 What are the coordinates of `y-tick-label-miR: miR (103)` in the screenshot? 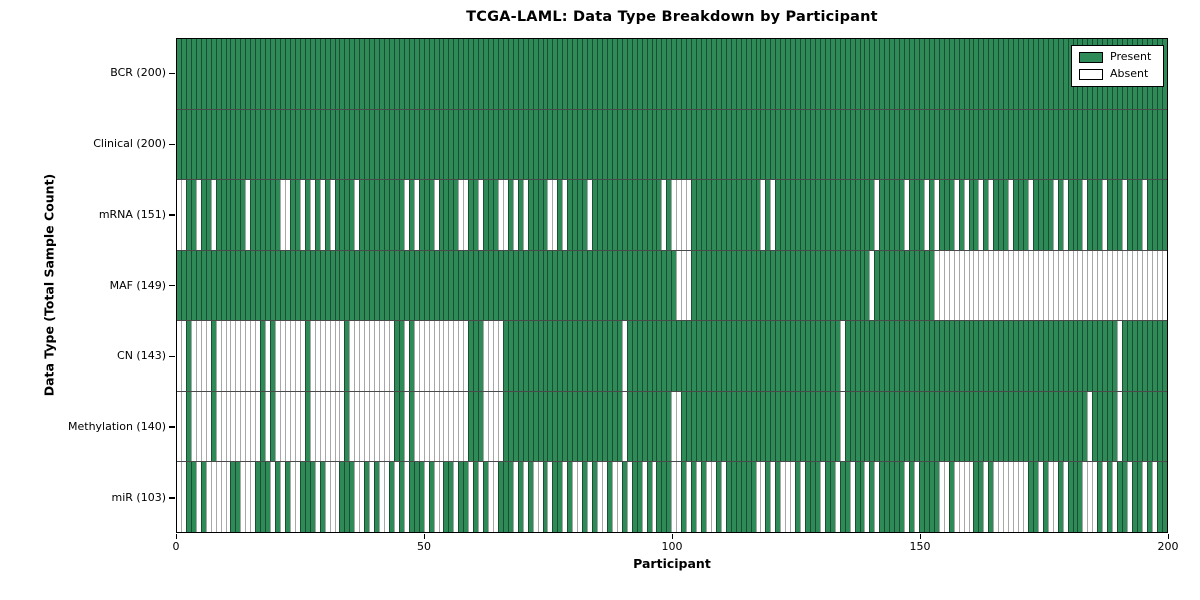 It's located at (139, 497).